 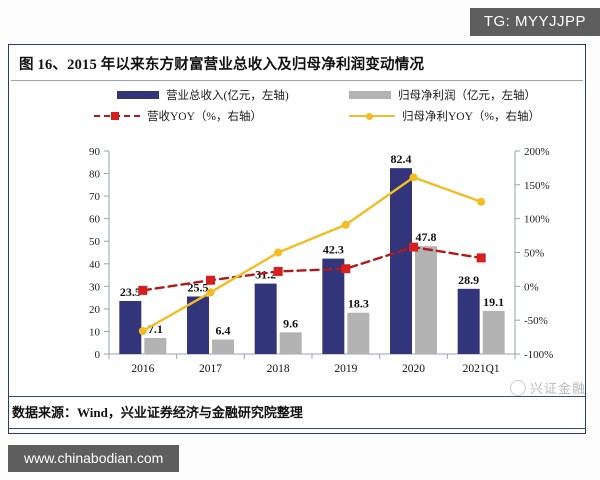 I want to click on brand-circle-icon, so click(x=517, y=387).